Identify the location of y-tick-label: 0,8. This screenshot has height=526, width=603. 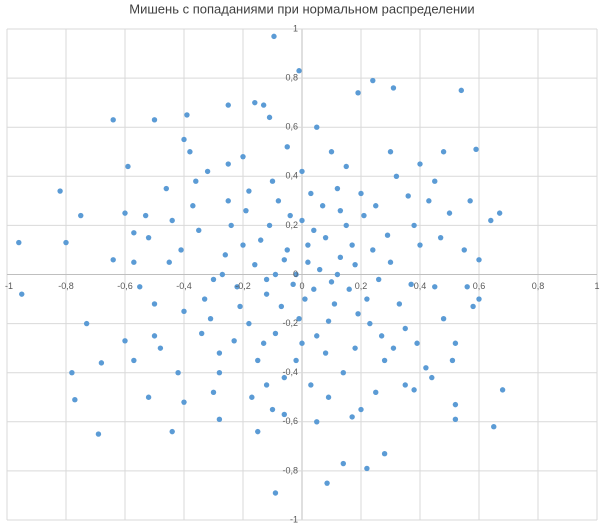
(291, 77).